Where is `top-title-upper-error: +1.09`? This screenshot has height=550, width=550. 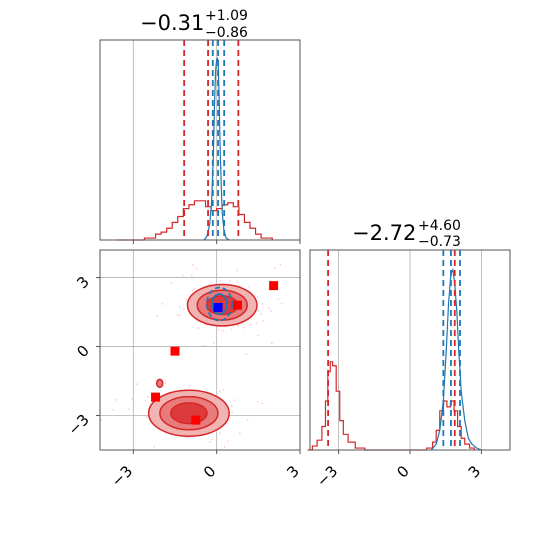
top-title-upper-error: +1.09 is located at coordinates (226, 16).